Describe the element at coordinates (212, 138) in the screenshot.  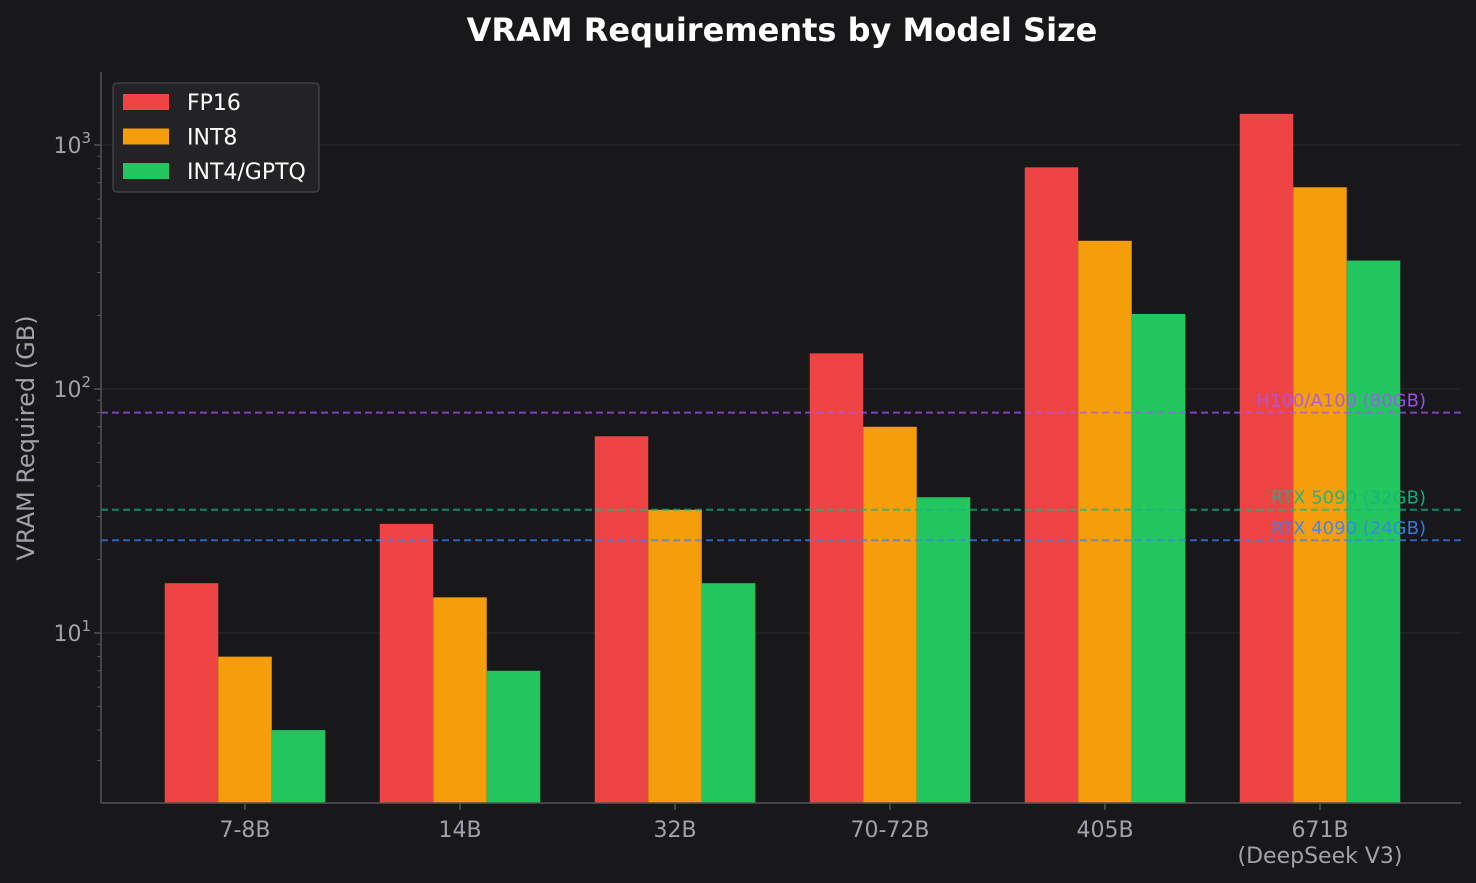
I see `legend-label: INT8` at that location.